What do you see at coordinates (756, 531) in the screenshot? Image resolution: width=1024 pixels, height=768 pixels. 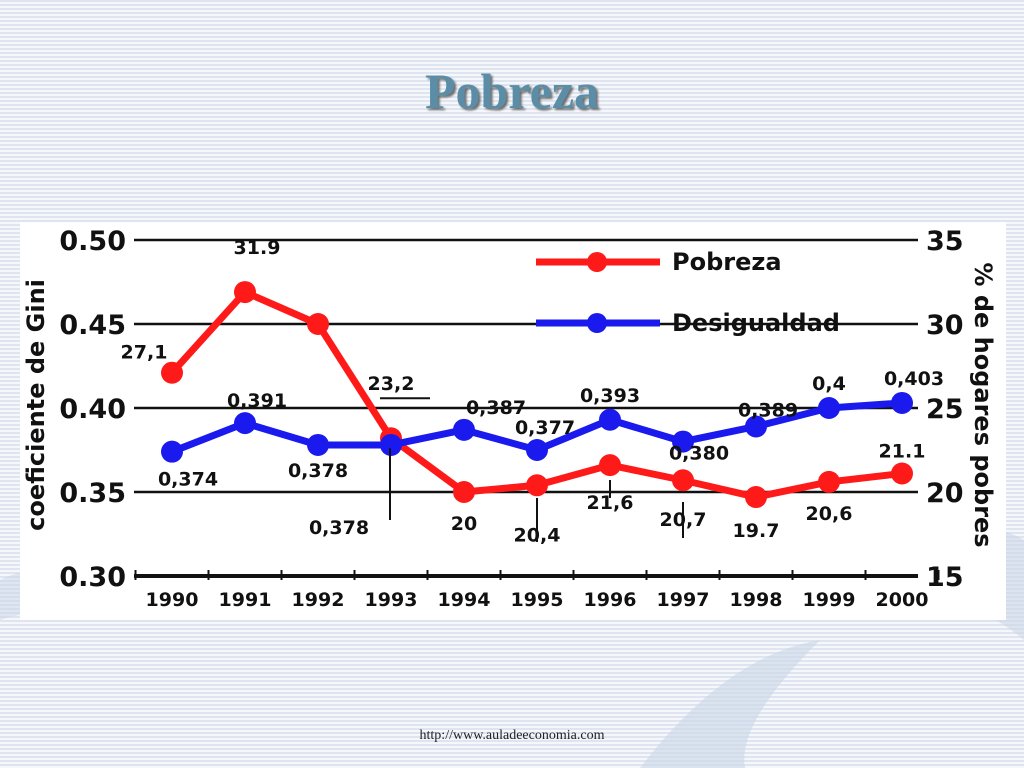 I see `pobreza-data-label: 19.7` at bounding box center [756, 531].